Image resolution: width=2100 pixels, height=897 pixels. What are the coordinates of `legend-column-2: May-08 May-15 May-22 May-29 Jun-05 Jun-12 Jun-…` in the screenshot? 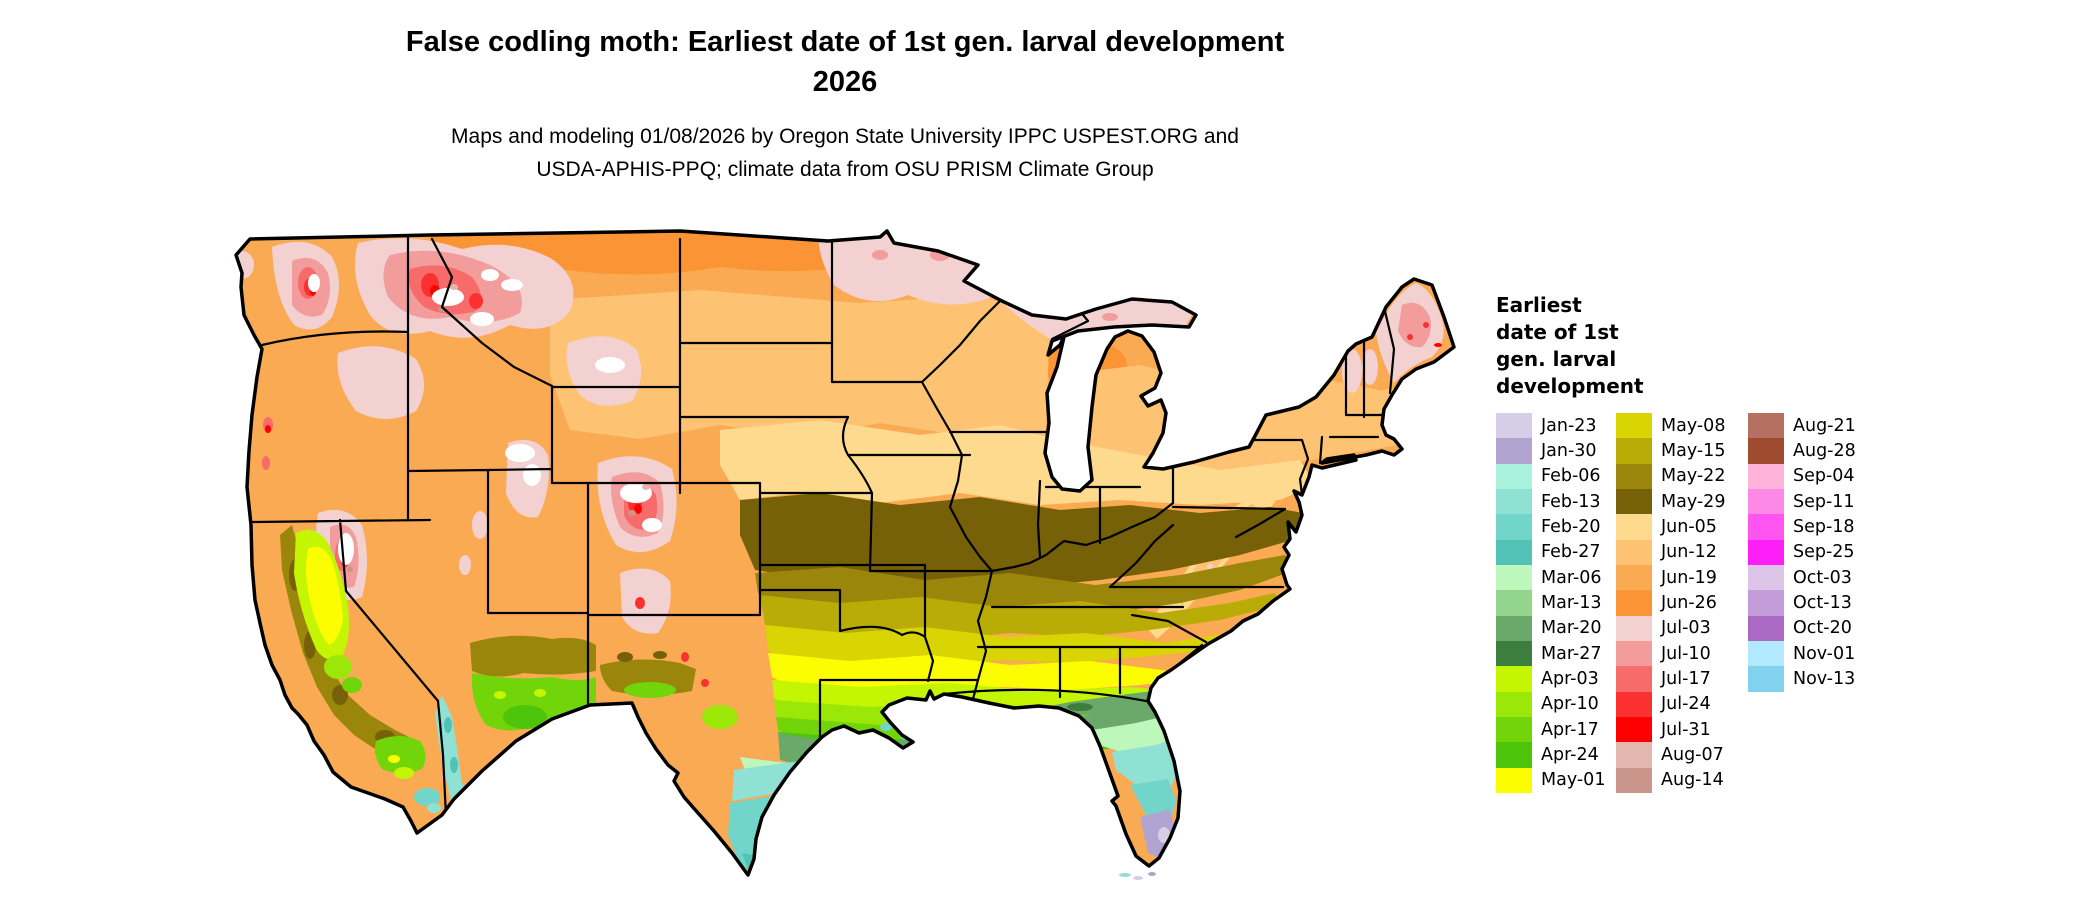 It's located at (1670, 603).